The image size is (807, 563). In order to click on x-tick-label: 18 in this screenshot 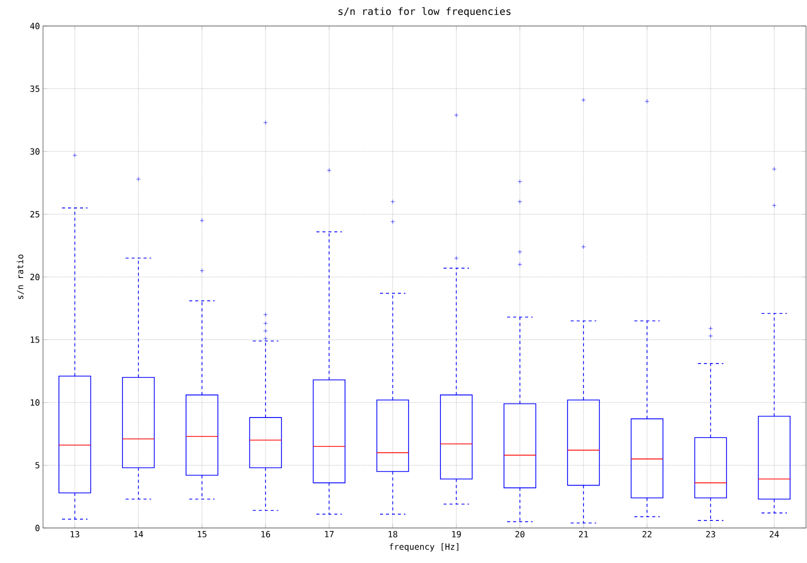, I will do `click(393, 534)`.